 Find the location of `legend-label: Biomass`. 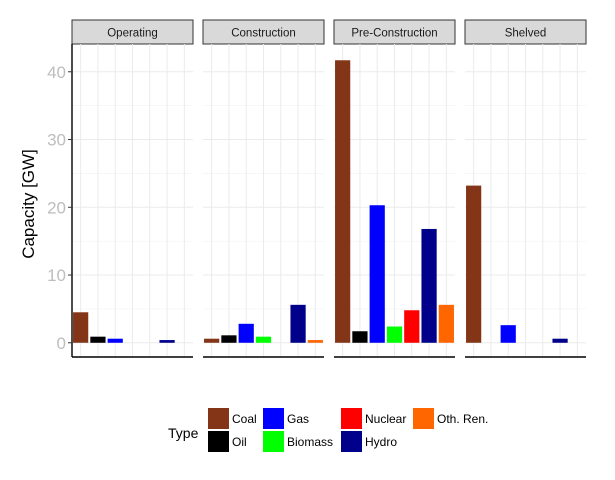

legend-label: Biomass is located at coordinates (310, 442).